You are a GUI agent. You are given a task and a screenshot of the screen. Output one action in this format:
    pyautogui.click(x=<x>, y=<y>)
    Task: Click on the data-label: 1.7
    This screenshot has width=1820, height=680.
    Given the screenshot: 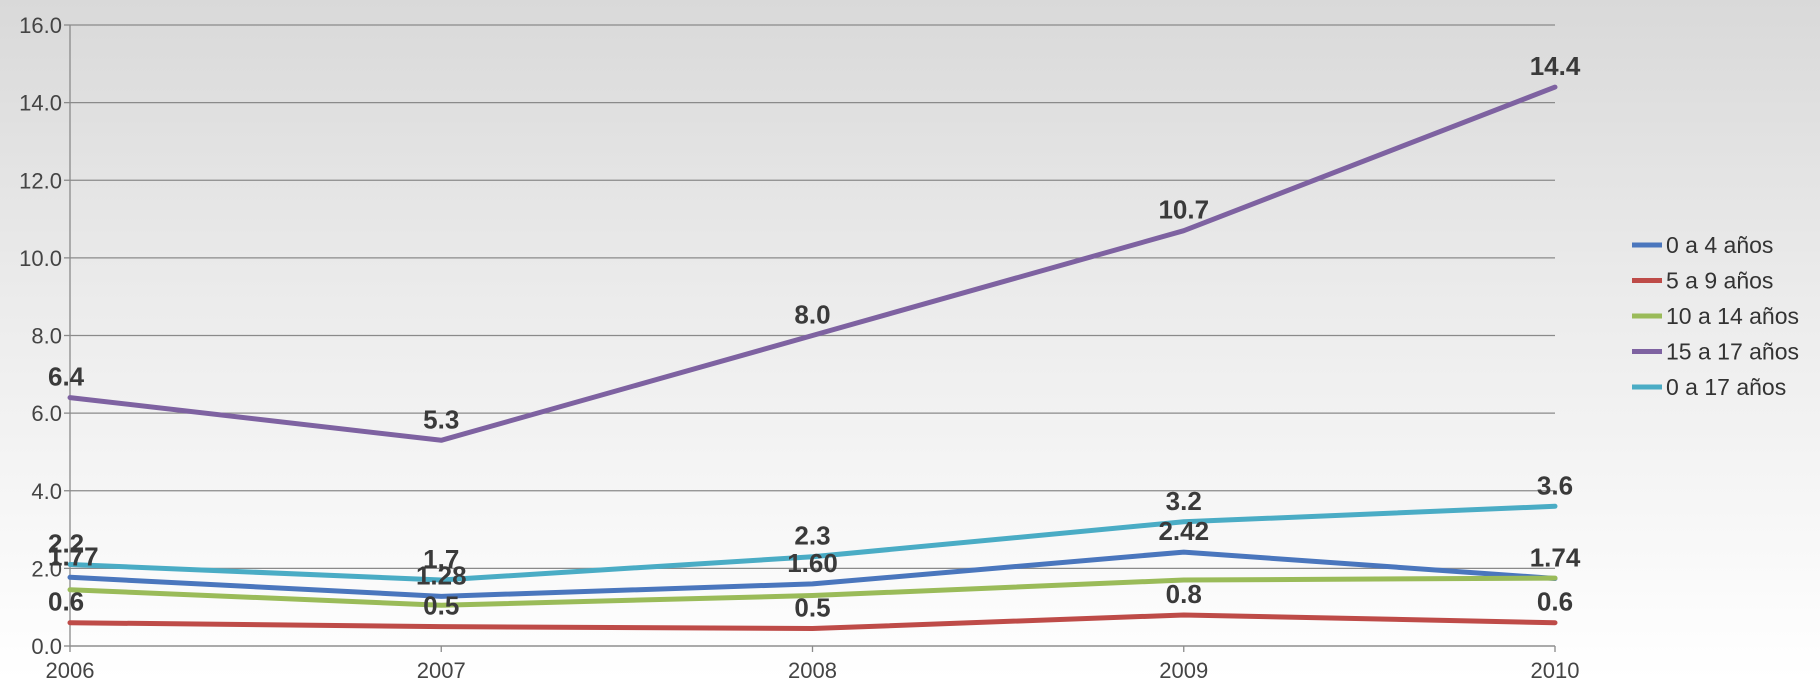 What is the action you would take?
    pyautogui.click(x=441, y=559)
    